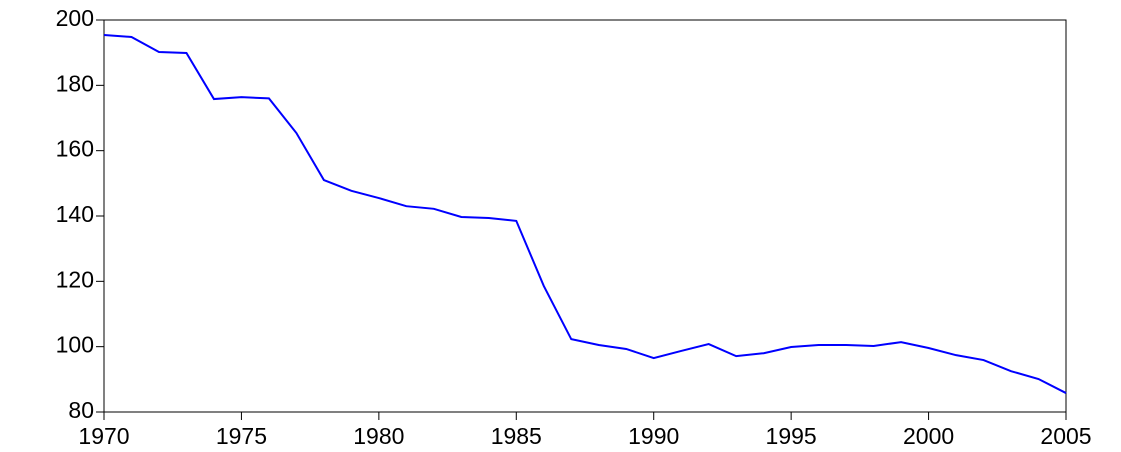 This screenshot has height=452, width=1121. Describe the element at coordinates (75, 279) in the screenshot. I see `y-tick-label: 120` at that location.